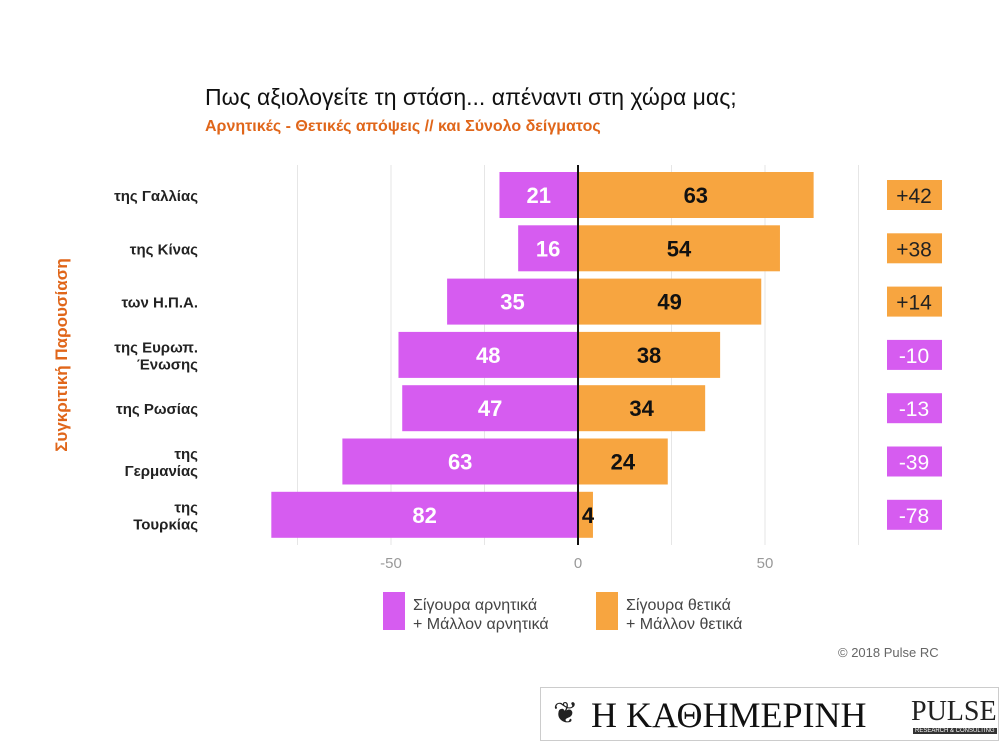 This screenshot has height=750, width=1005. I want to click on data-label-positive: 24, so click(623, 462).